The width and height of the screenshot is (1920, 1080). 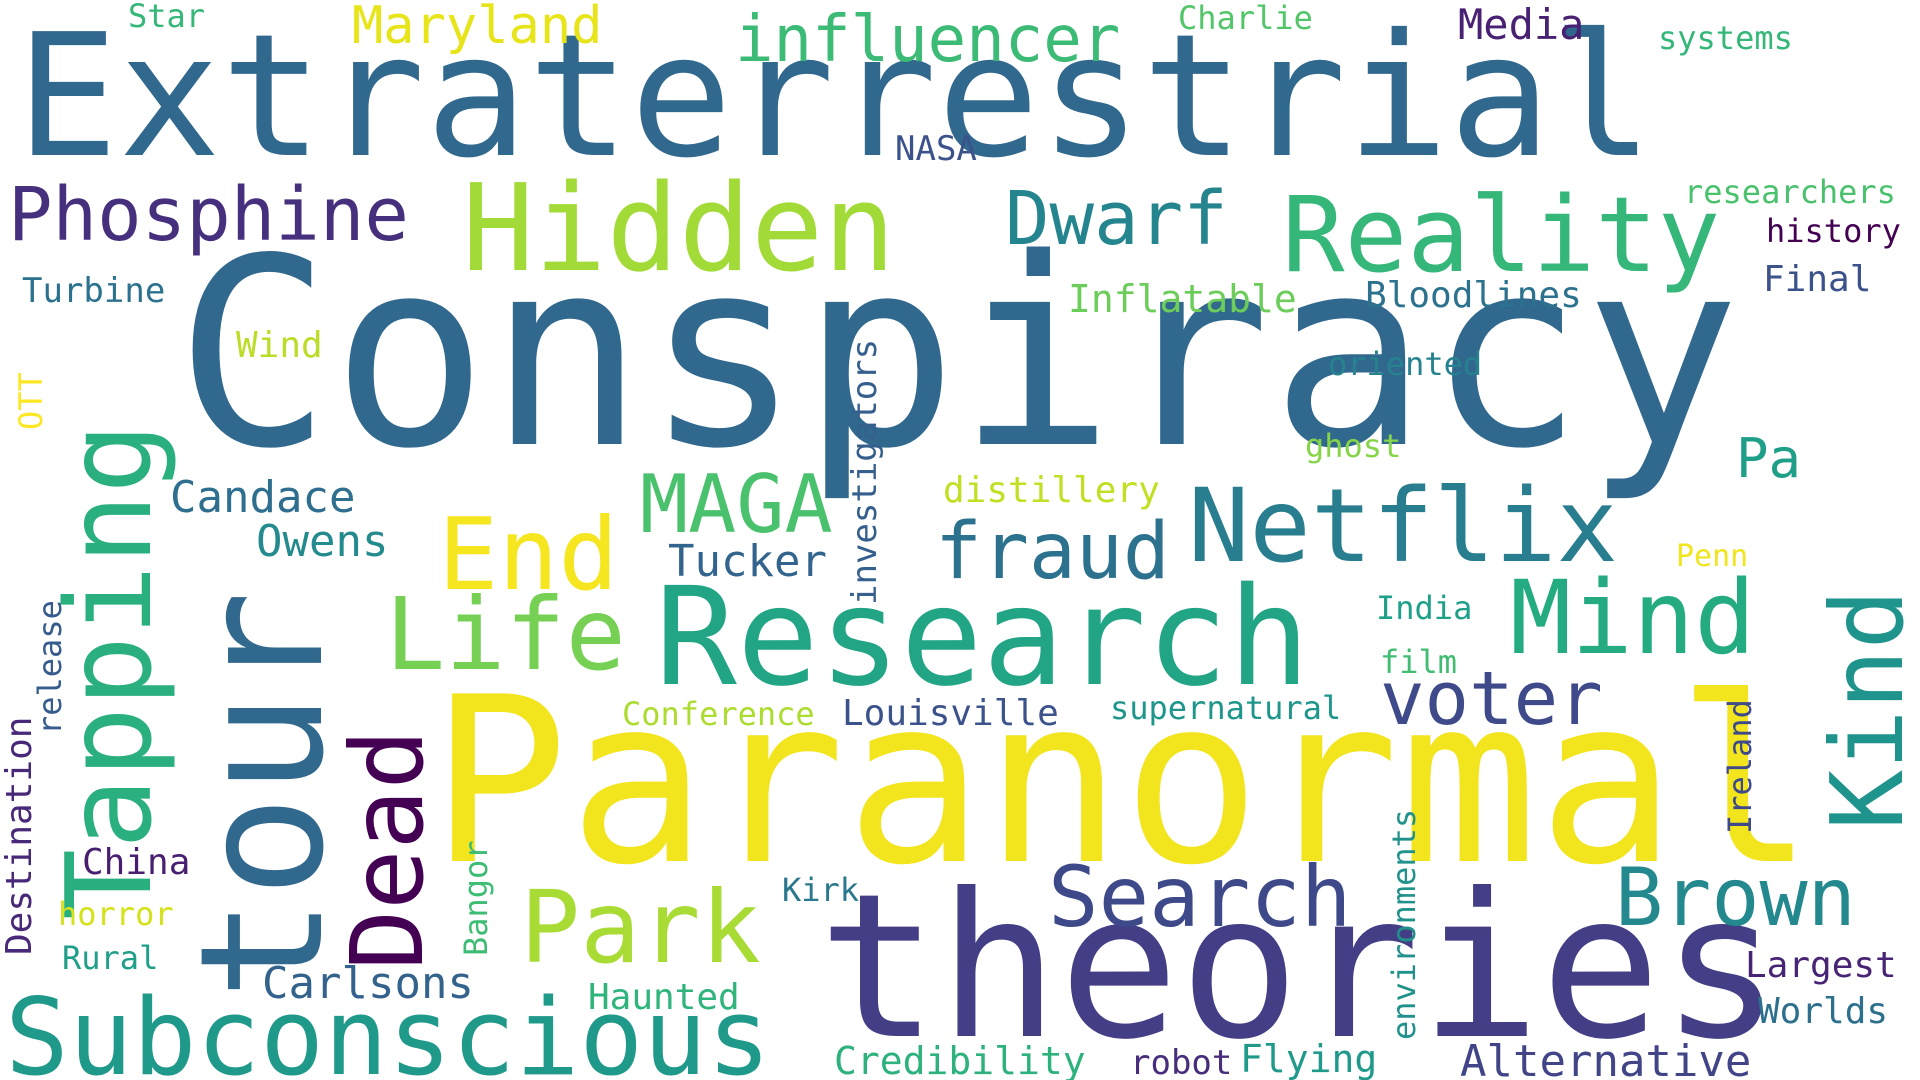 I want to click on word-pa: Pa, so click(x=1769, y=458).